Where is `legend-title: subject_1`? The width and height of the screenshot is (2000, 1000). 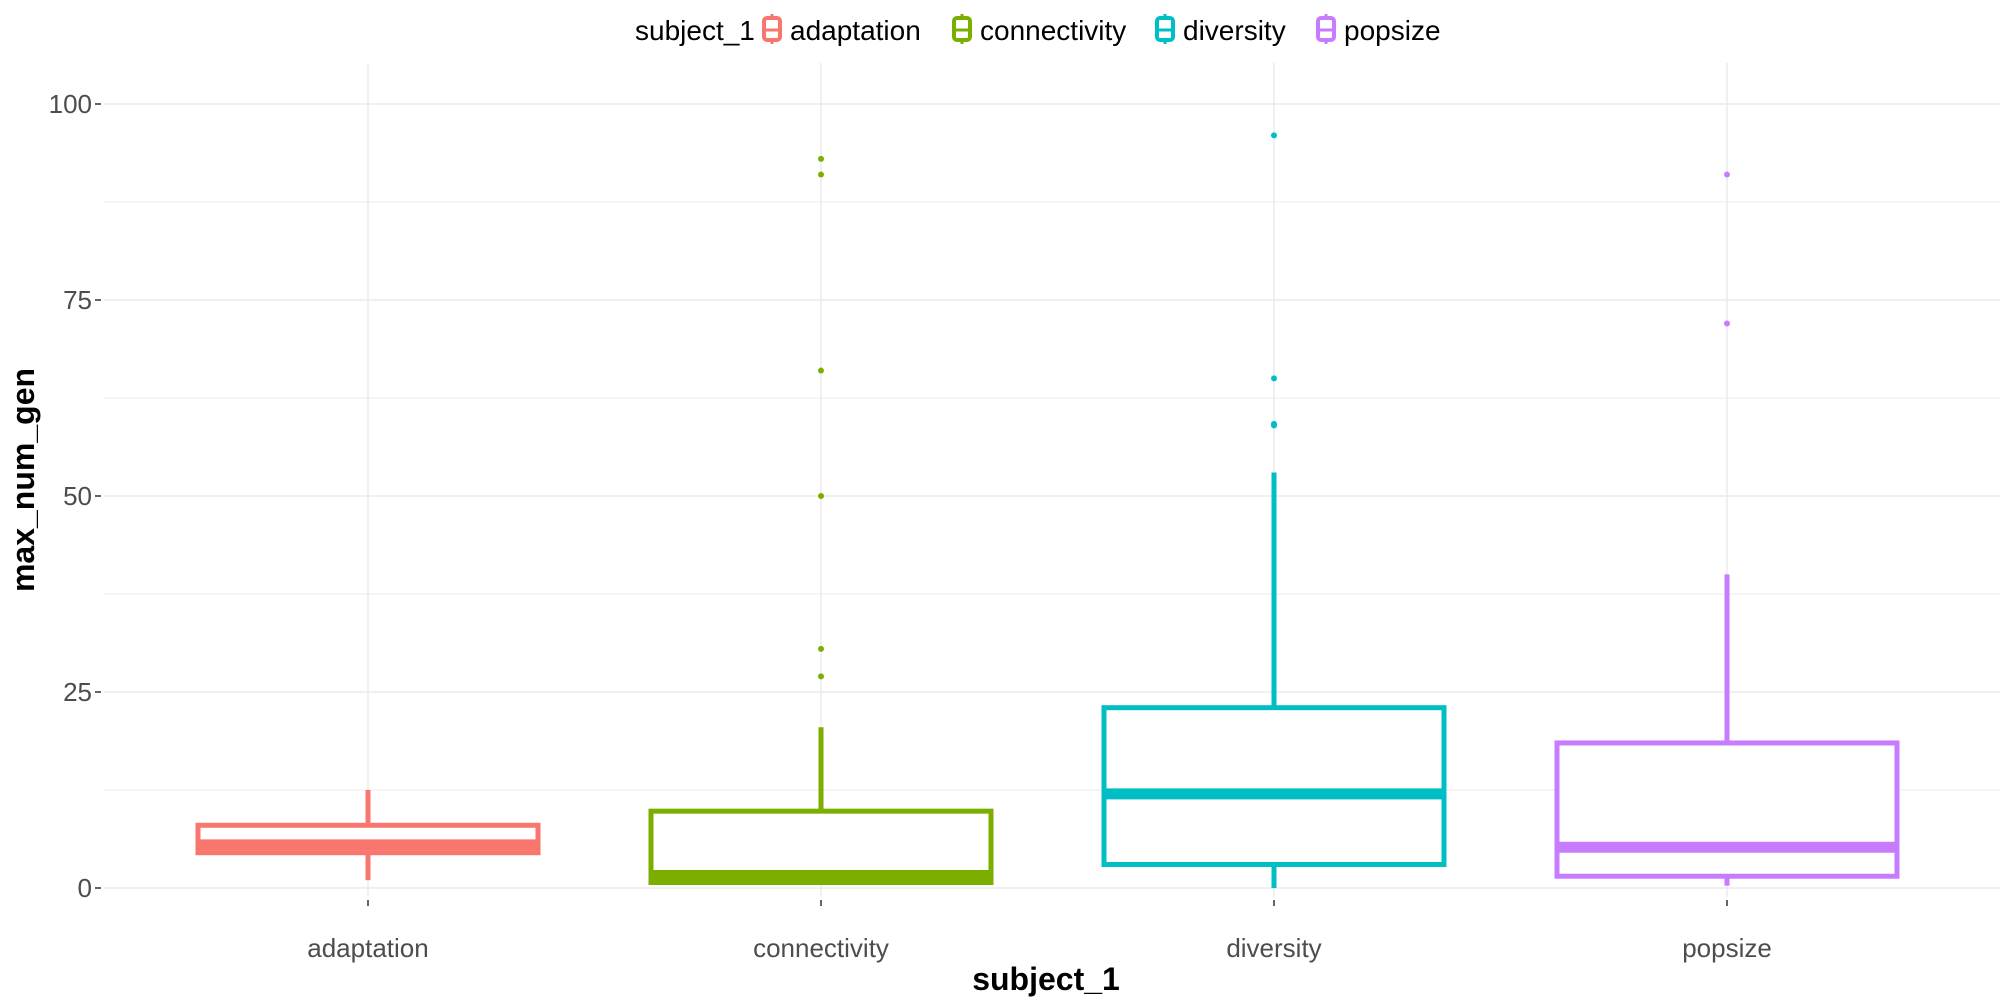
legend-title: subject_1 is located at coordinates (695, 30).